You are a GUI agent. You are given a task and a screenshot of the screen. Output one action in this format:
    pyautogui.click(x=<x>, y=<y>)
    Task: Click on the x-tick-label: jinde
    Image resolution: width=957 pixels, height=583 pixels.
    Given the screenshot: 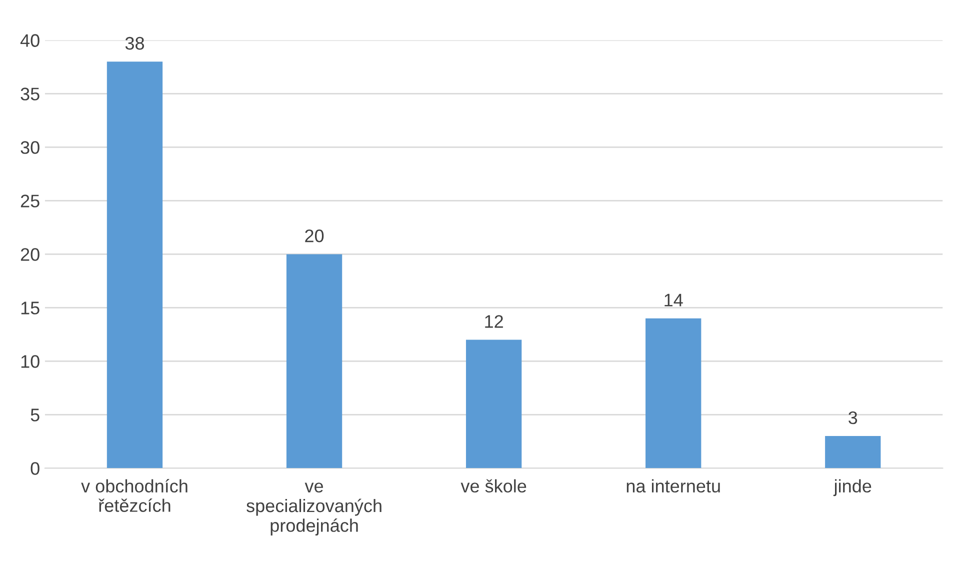 What is the action you would take?
    pyautogui.click(x=852, y=487)
    